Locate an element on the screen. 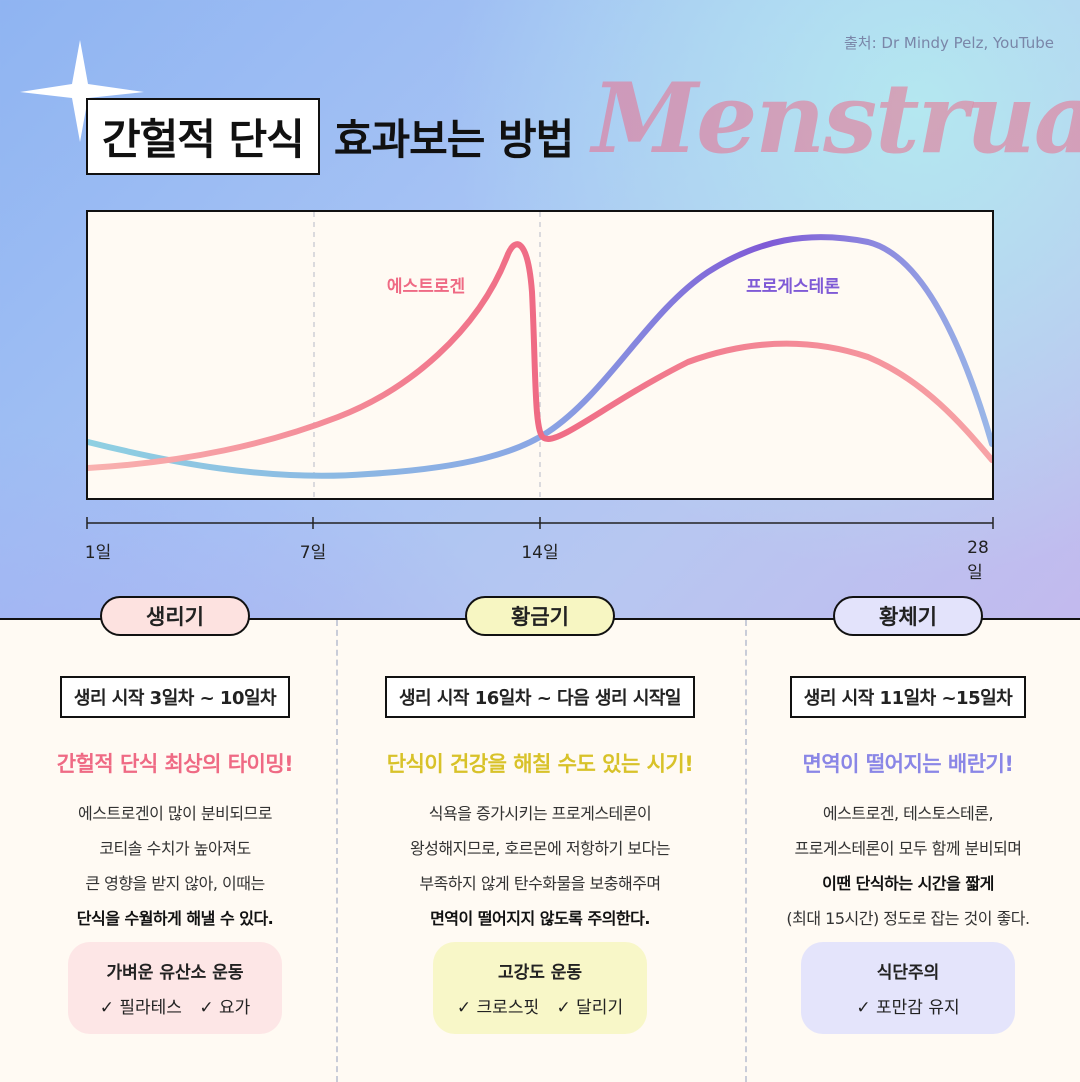 This screenshot has height=1082, width=1080. title-boxed: 간헐적 단식 is located at coordinates (203, 136).